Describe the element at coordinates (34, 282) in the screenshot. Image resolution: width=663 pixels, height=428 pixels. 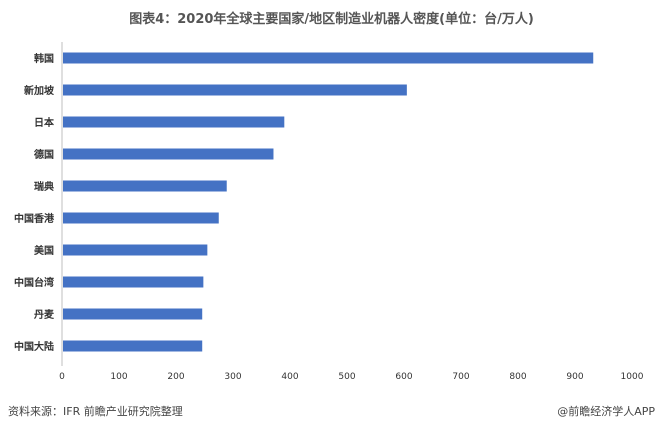
I see `category-label: 中国台湾` at that location.